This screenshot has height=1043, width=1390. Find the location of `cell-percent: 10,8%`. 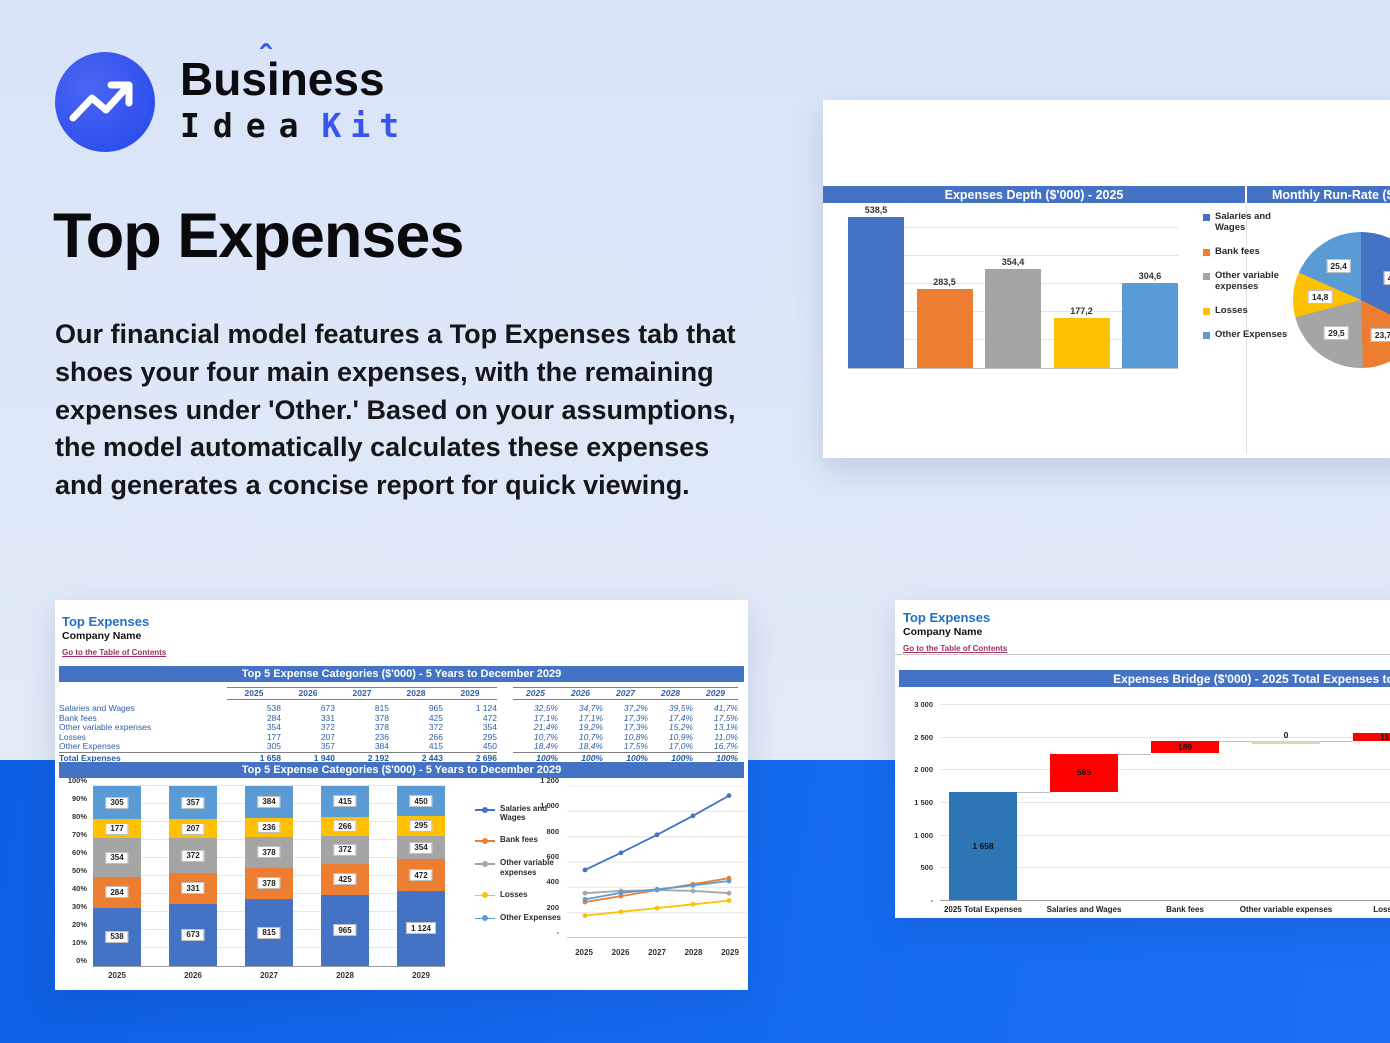

cell-percent: 10,8% is located at coordinates (635, 736).